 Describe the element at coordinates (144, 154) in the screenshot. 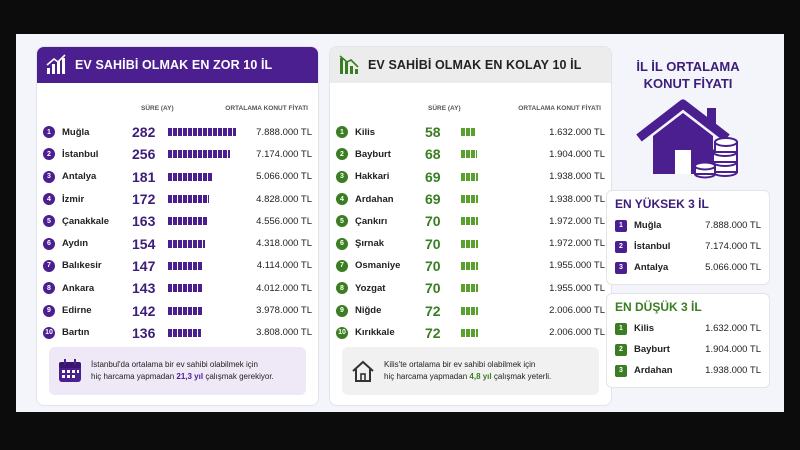

I see `duration-value: 256` at that location.